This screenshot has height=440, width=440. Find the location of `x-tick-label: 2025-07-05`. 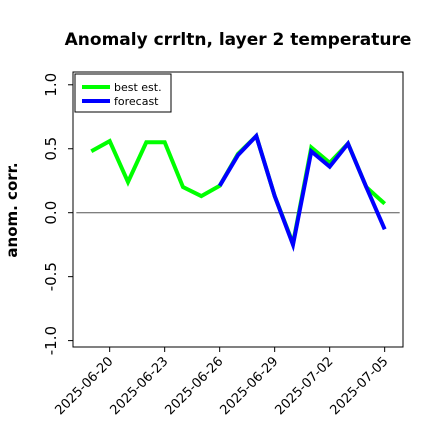

x-tick-label: 2025-07-05 is located at coordinates (359, 386).